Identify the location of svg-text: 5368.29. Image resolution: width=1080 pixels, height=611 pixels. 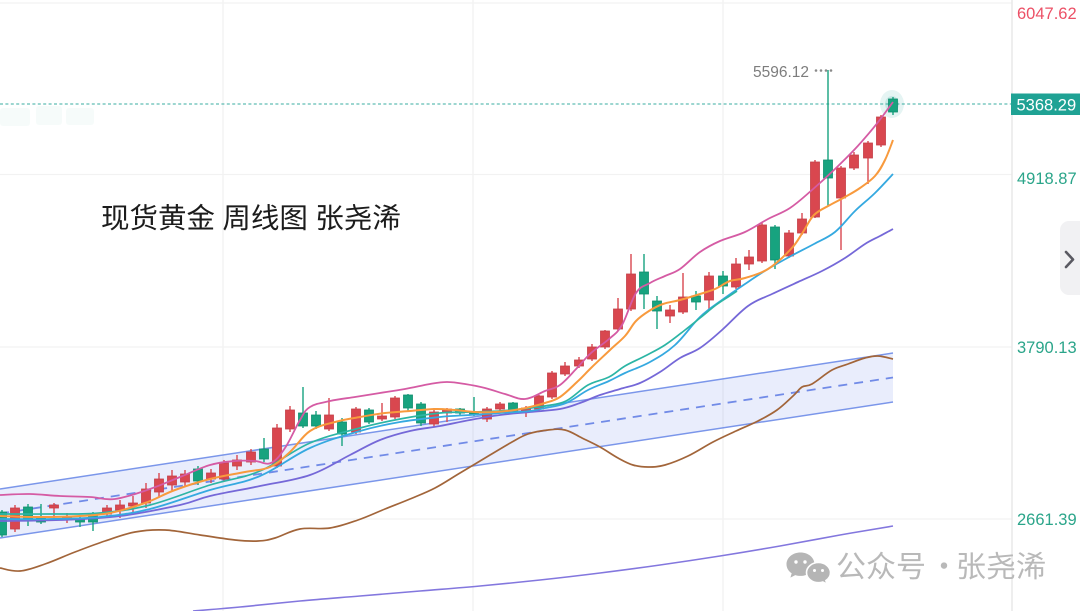
(1047, 106).